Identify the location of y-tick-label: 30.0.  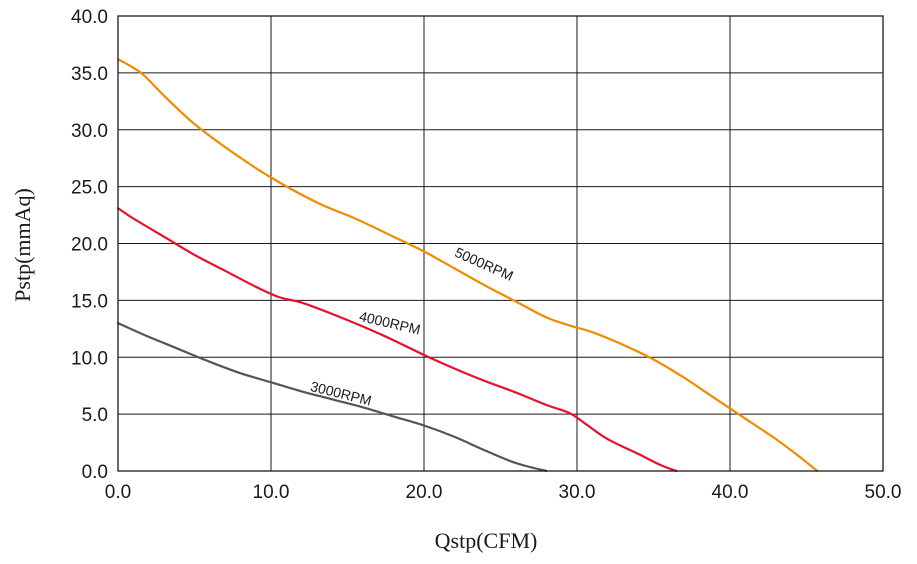
(89, 131).